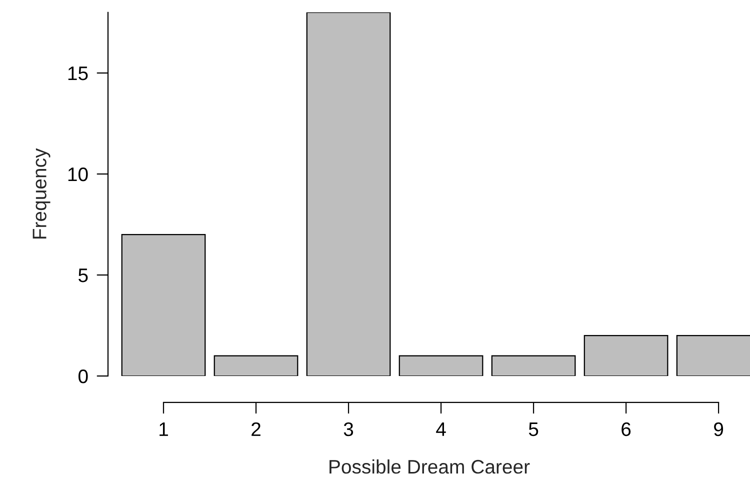  Describe the element at coordinates (78, 73) in the screenshot. I see `y-tick-label: 15` at that location.